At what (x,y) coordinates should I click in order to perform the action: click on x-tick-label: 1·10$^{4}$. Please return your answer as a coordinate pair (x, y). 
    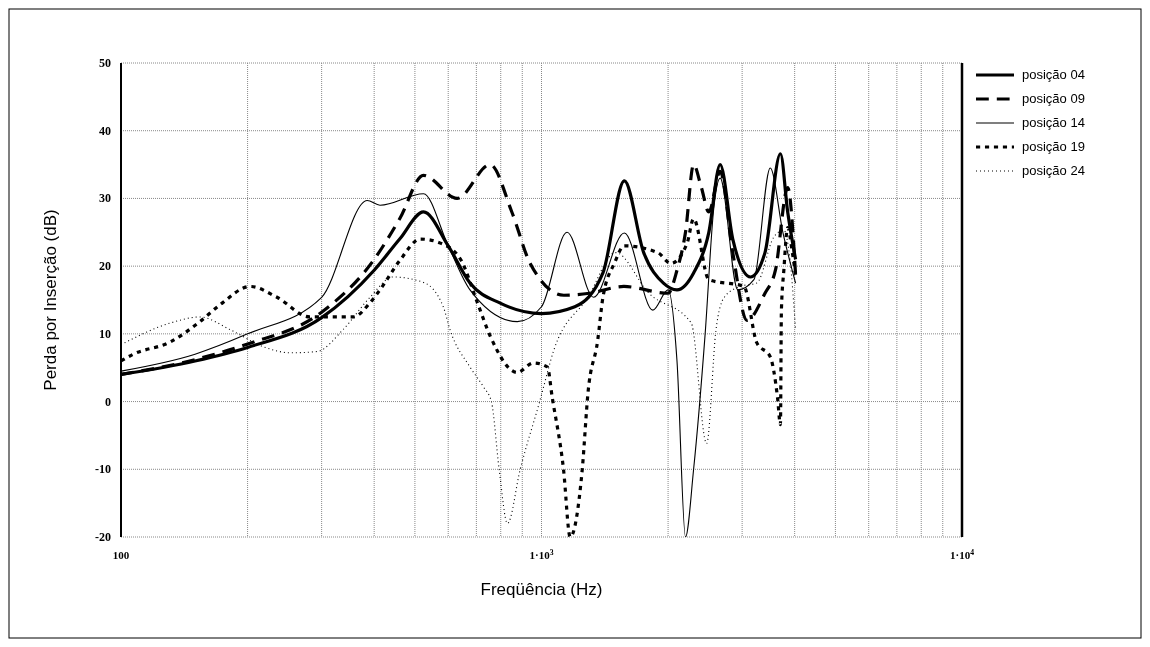
    Looking at the image, I should click on (962, 554).